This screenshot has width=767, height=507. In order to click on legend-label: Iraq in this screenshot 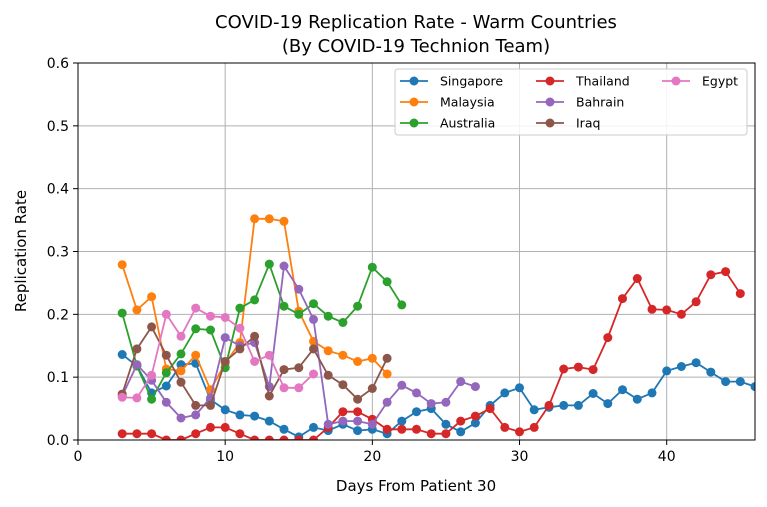, I will do `click(588, 123)`.